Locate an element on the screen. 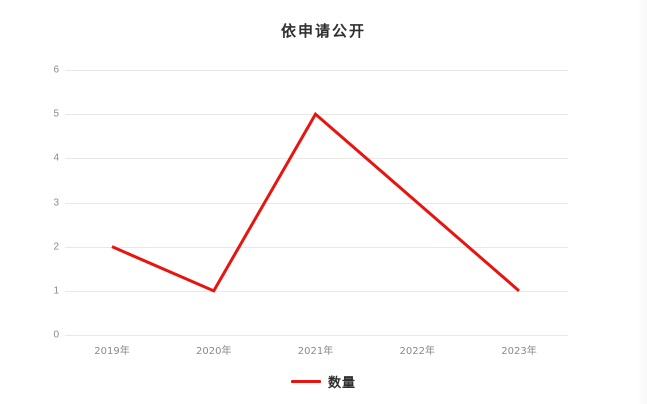  x-axis-tick-label: 2020年 is located at coordinates (214, 351).